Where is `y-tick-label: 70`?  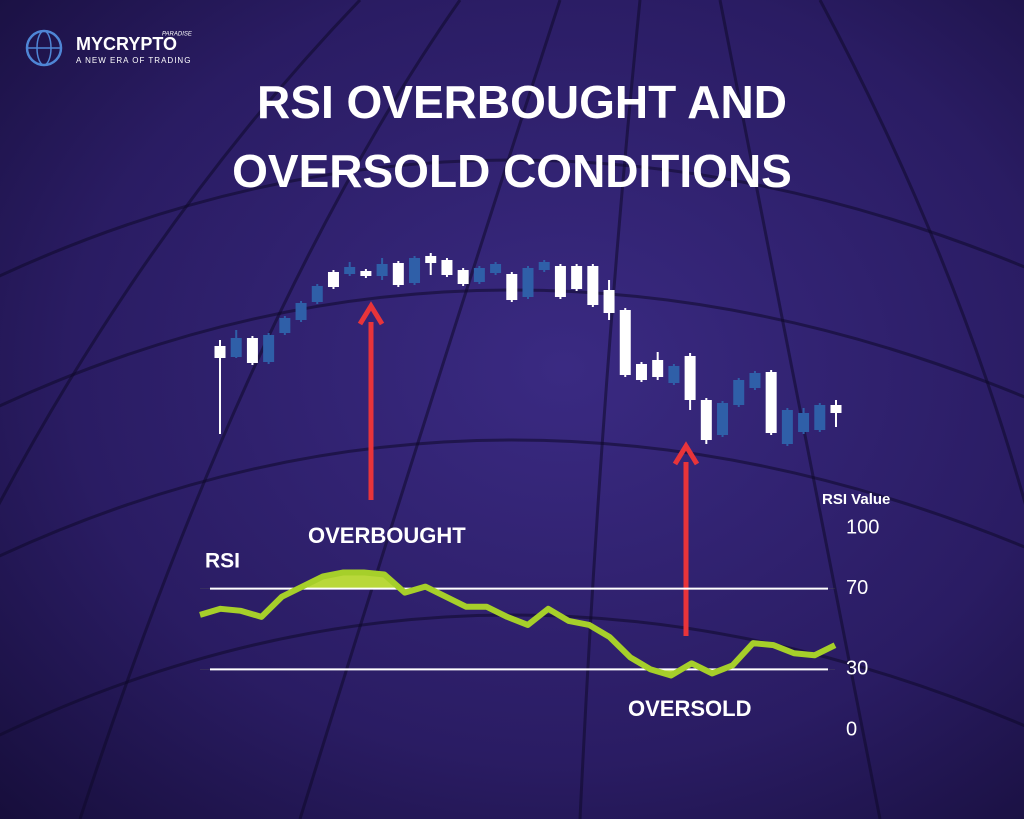 y-tick-label: 70 is located at coordinates (857, 588).